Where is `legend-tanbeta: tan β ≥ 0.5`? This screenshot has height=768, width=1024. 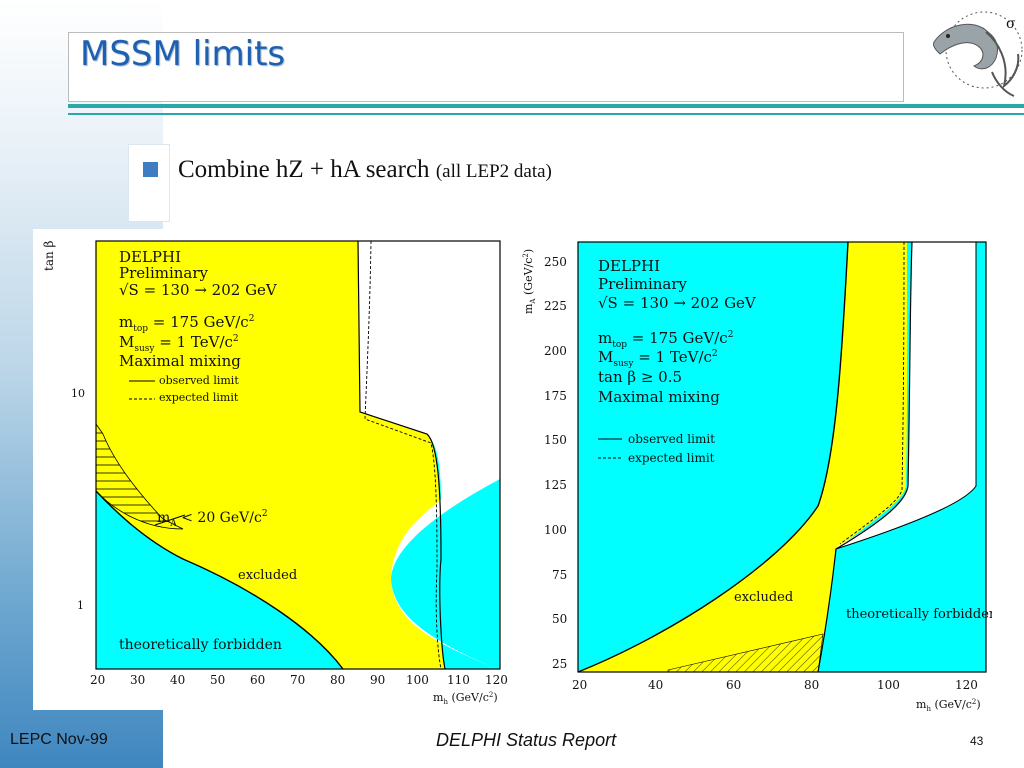
legend-tanbeta: tan β ≥ 0.5 is located at coordinates (640, 377).